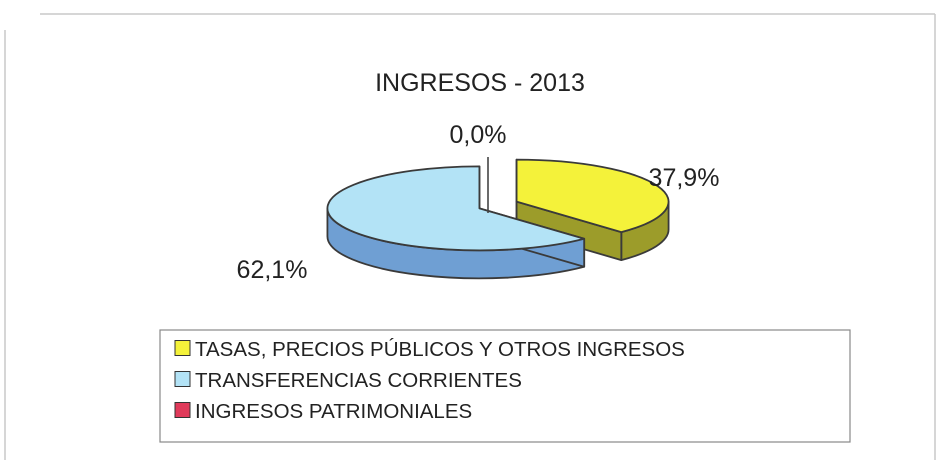 The height and width of the screenshot is (466, 948). I want to click on legend-label-1: TRANSFERENCIAS CORRIENTES, so click(358, 380).